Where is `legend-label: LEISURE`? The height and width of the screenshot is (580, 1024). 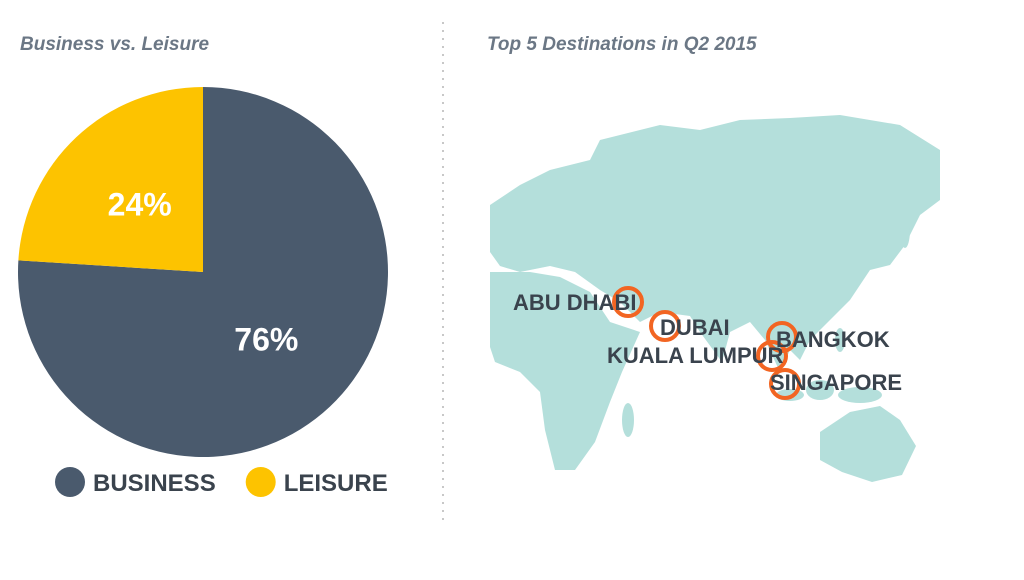 legend-label: LEISURE is located at coordinates (336, 483).